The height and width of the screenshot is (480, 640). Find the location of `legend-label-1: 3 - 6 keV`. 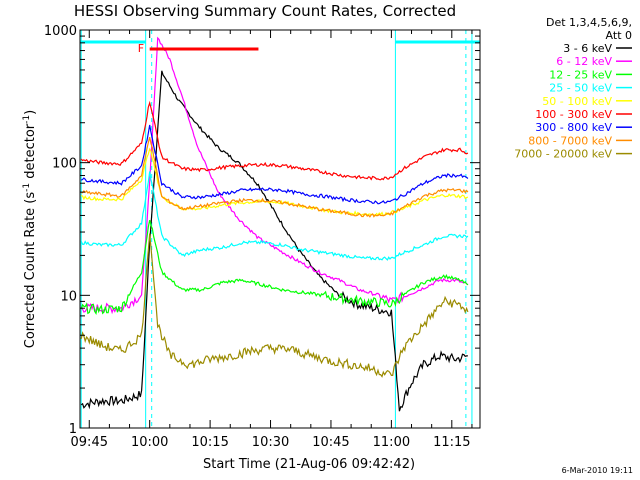

legend-label-1: 3 - 6 keV is located at coordinates (587, 48).